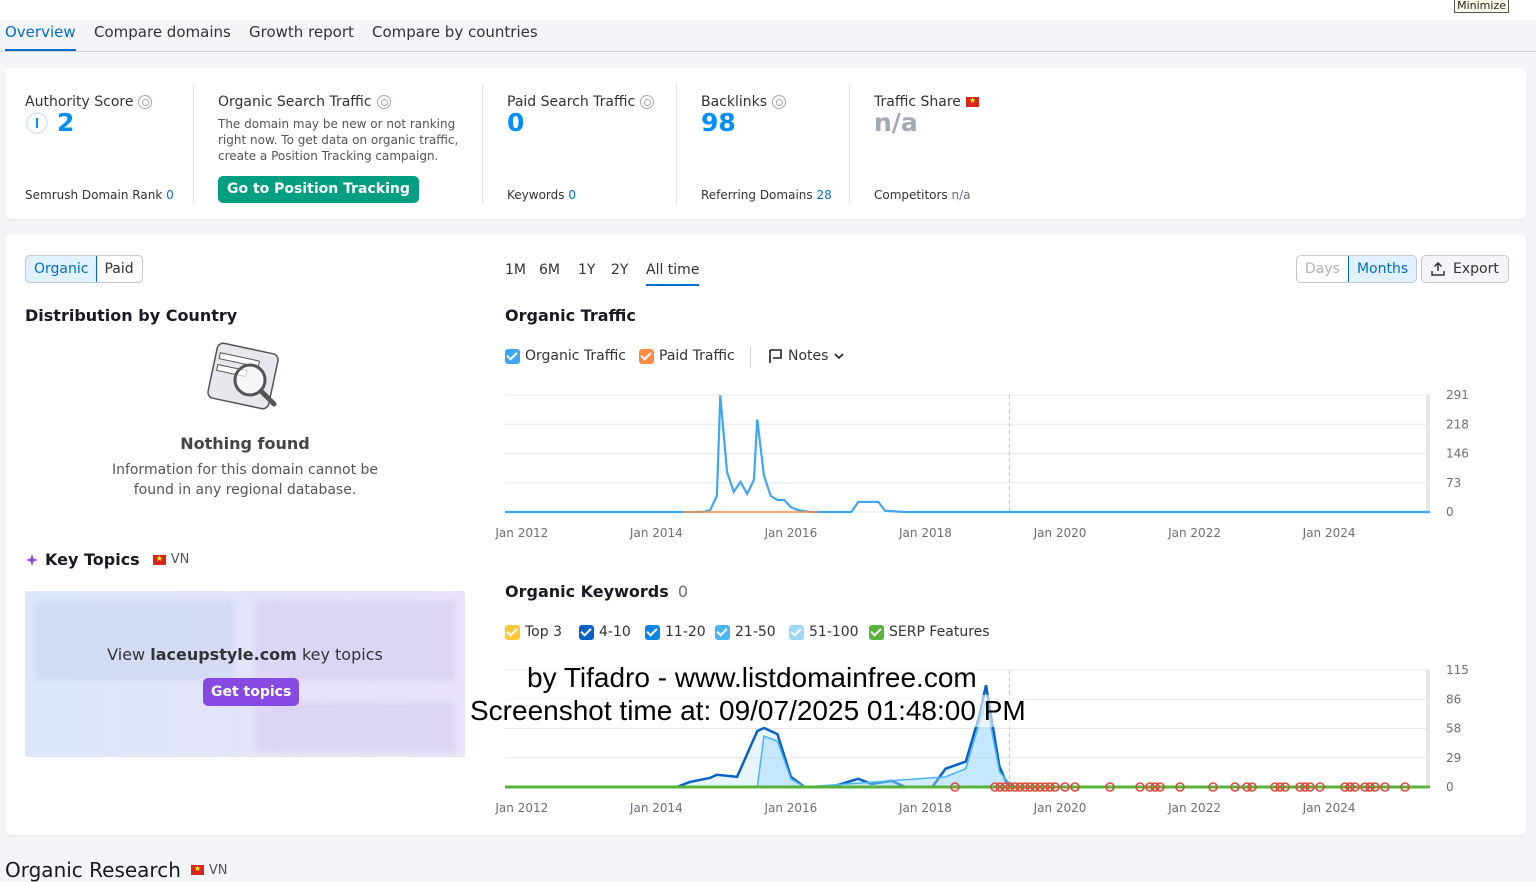 Image resolution: width=1536 pixels, height=882 pixels. What do you see at coordinates (718, 122) in the screenshot?
I see `backlinks-value: 98` at bounding box center [718, 122].